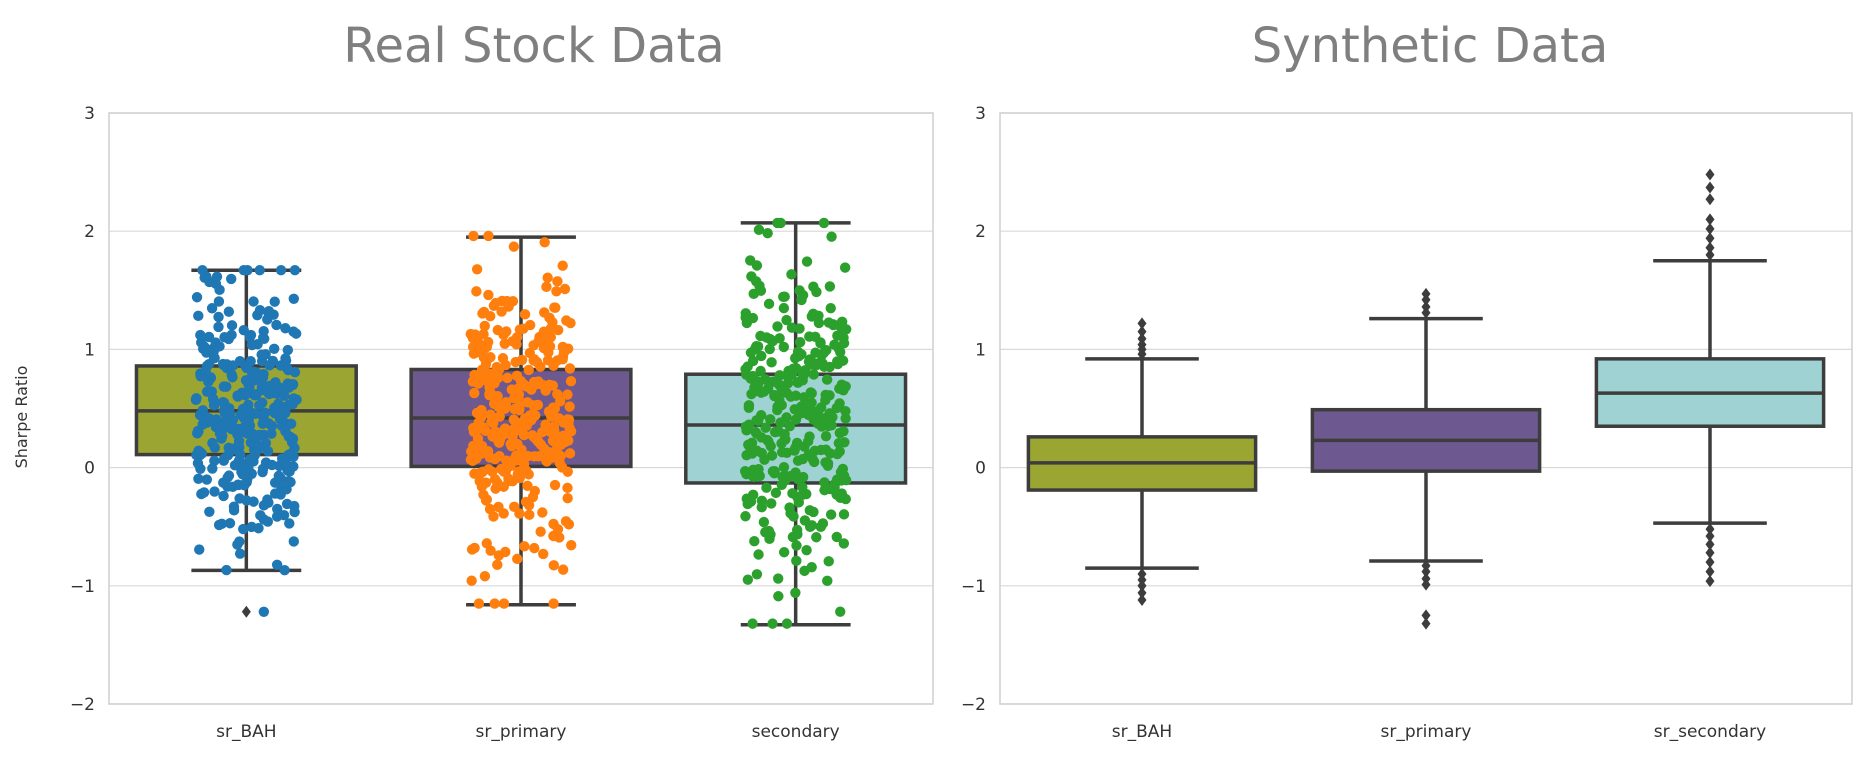 The height and width of the screenshot is (767, 1868). Describe the element at coordinates (1142, 732) in the screenshot. I see `x-tick-label: sr_BAH` at that location.